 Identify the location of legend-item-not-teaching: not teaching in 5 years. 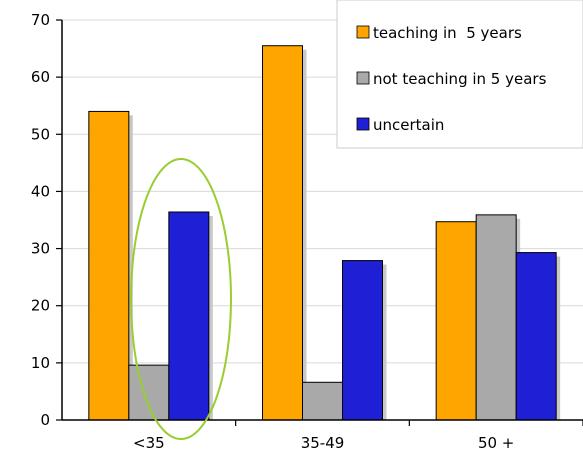
(451, 79).